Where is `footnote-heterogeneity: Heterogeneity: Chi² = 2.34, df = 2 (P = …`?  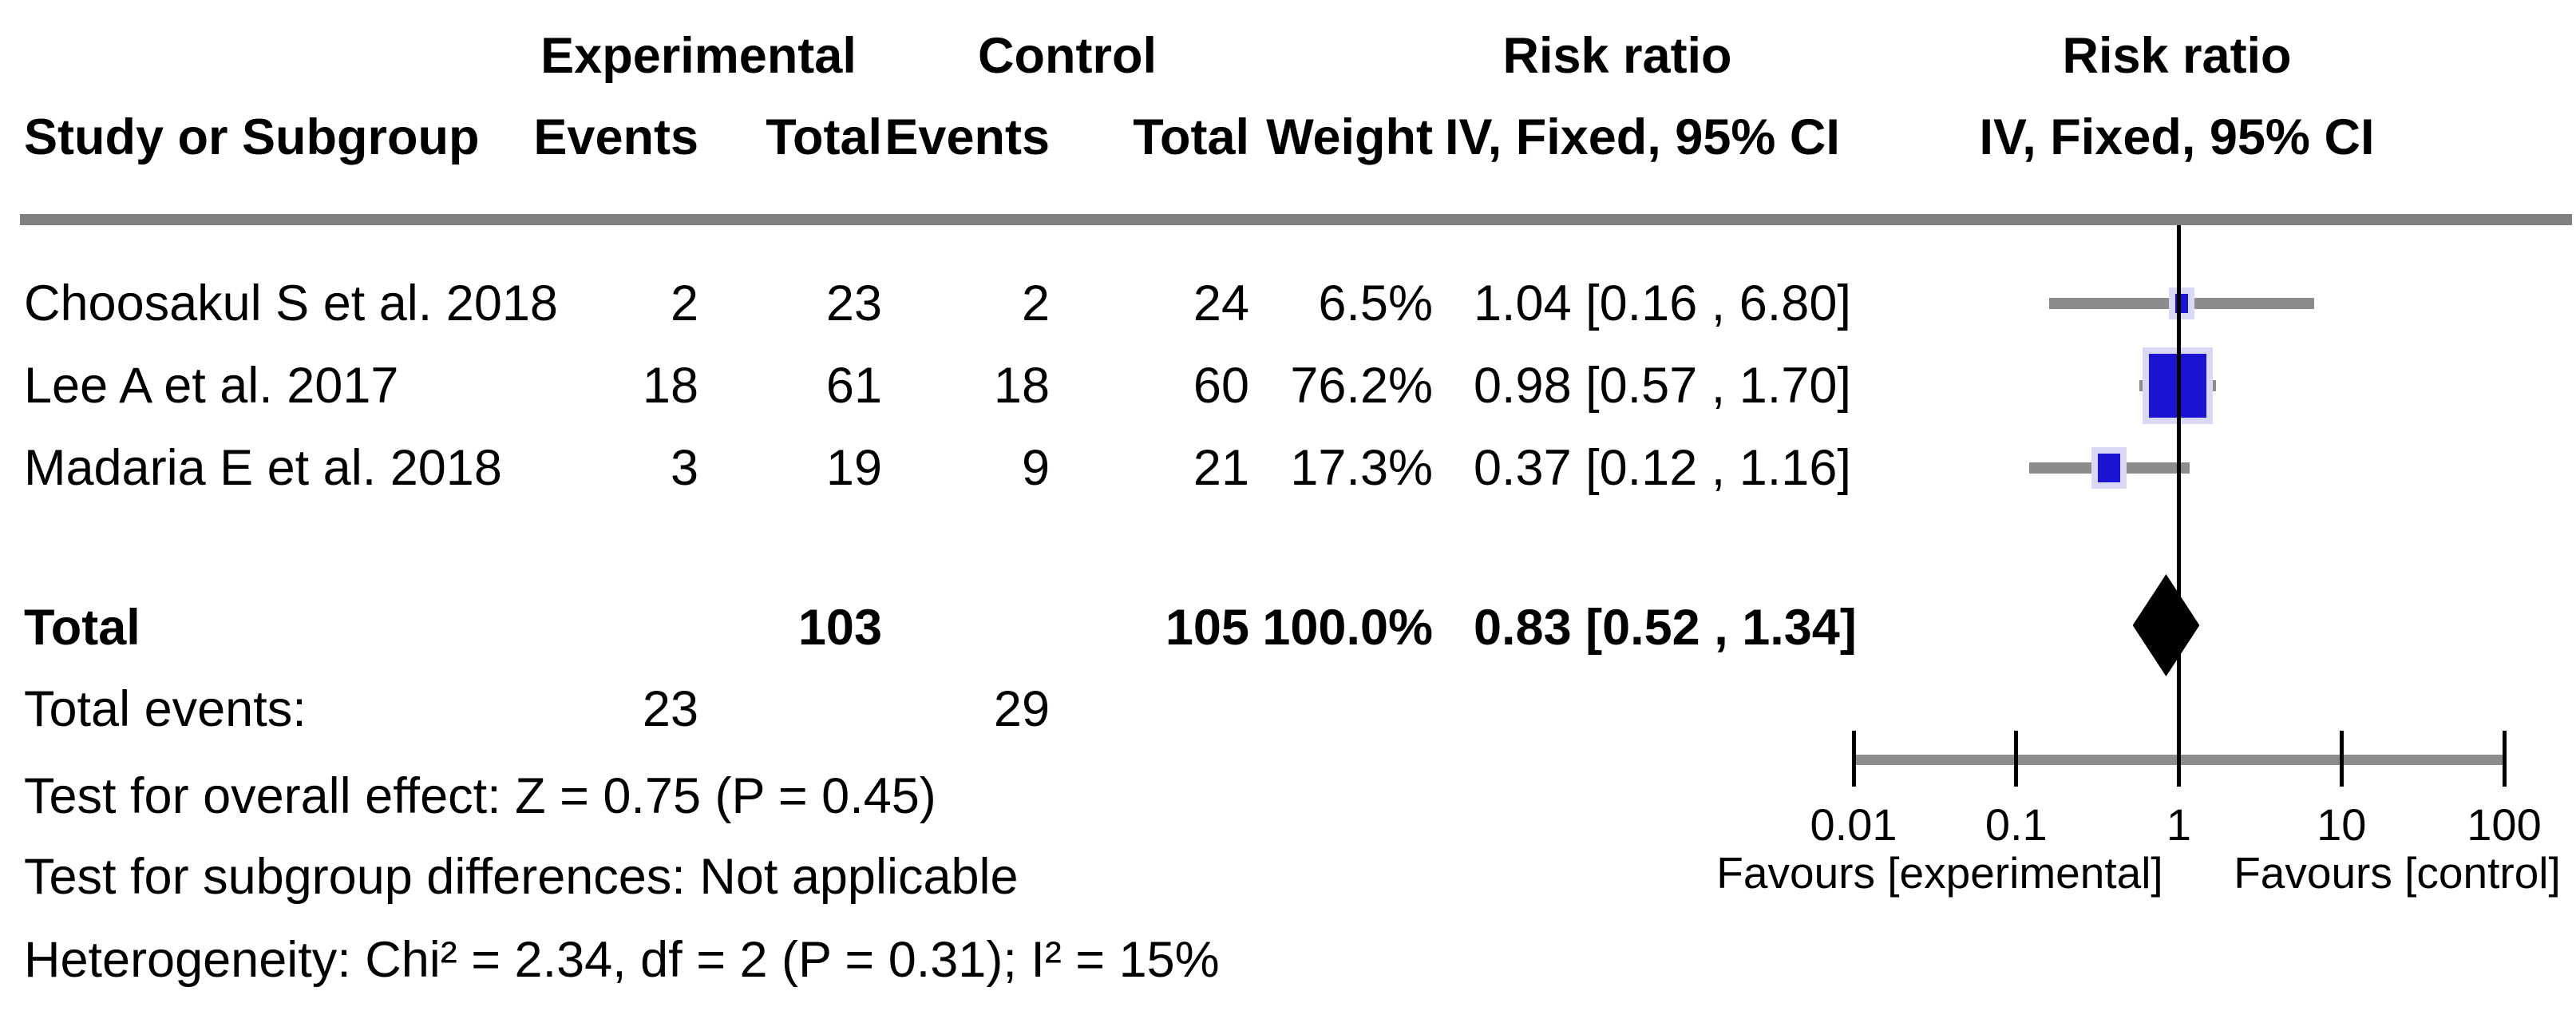 footnote-heterogeneity: Heterogeneity: Chi² = 2.34, df = 2 (P = … is located at coordinates (622, 960).